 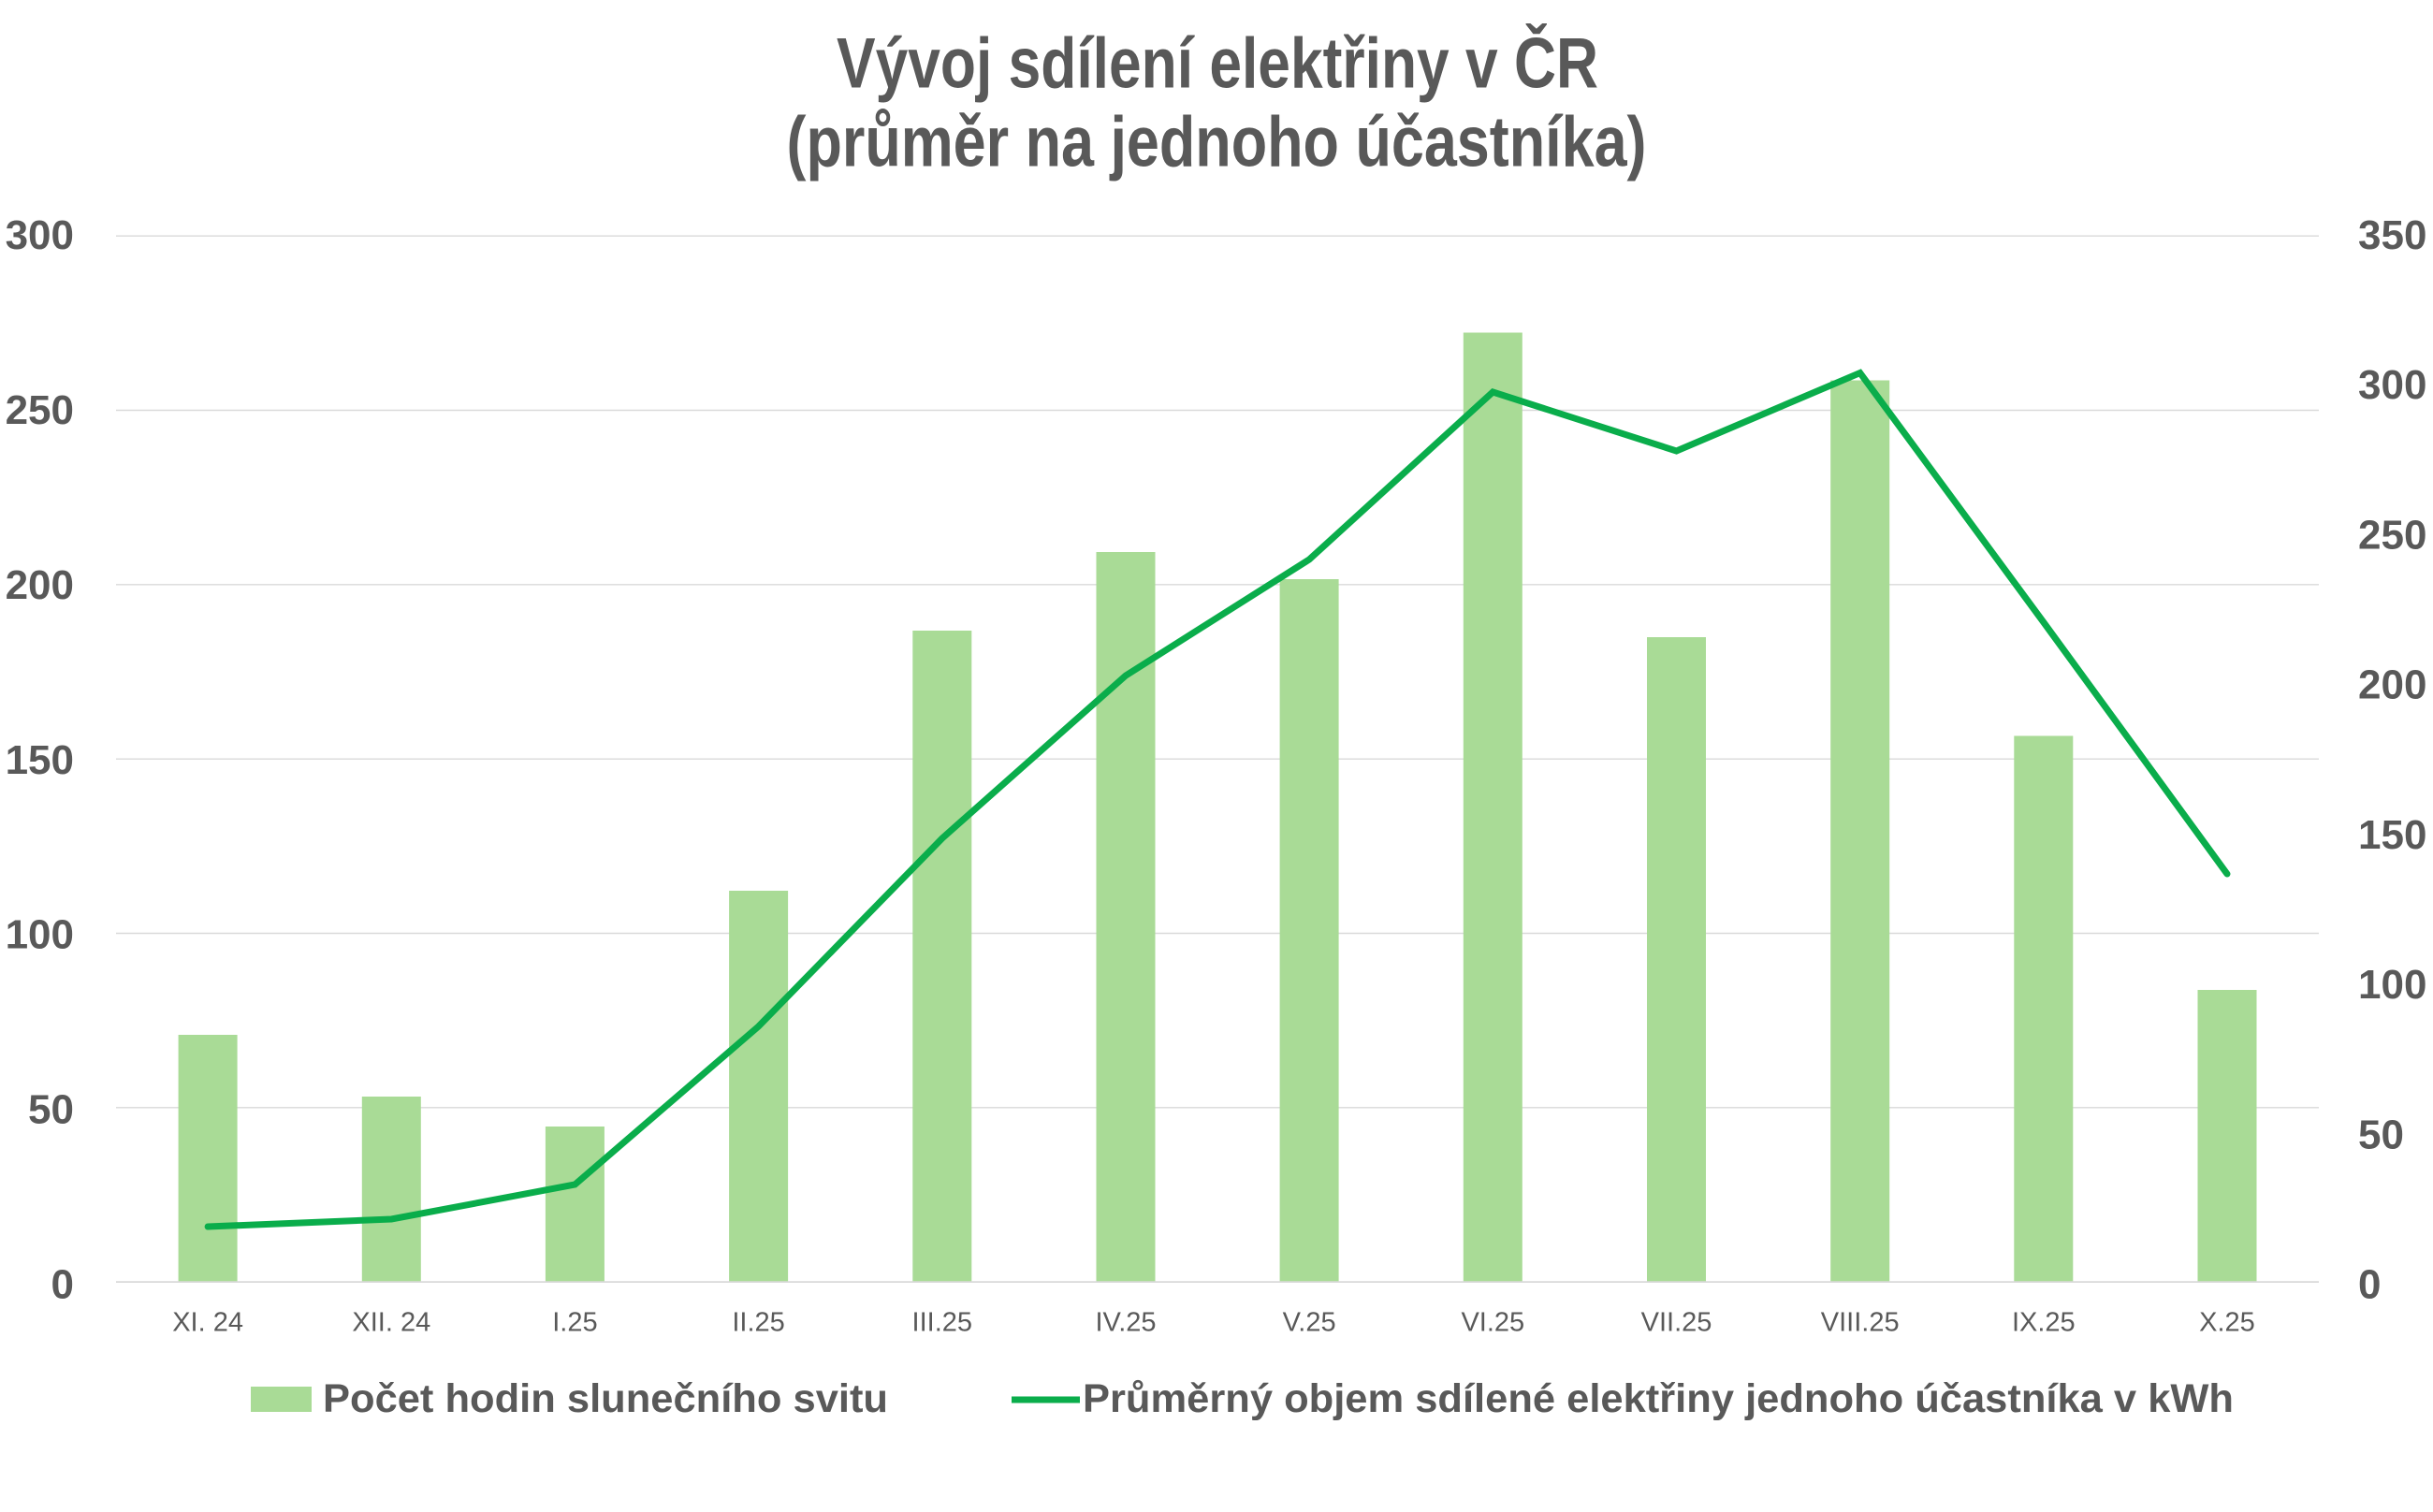 I want to click on svg-text: IX.25, so click(x=2044, y=1323).